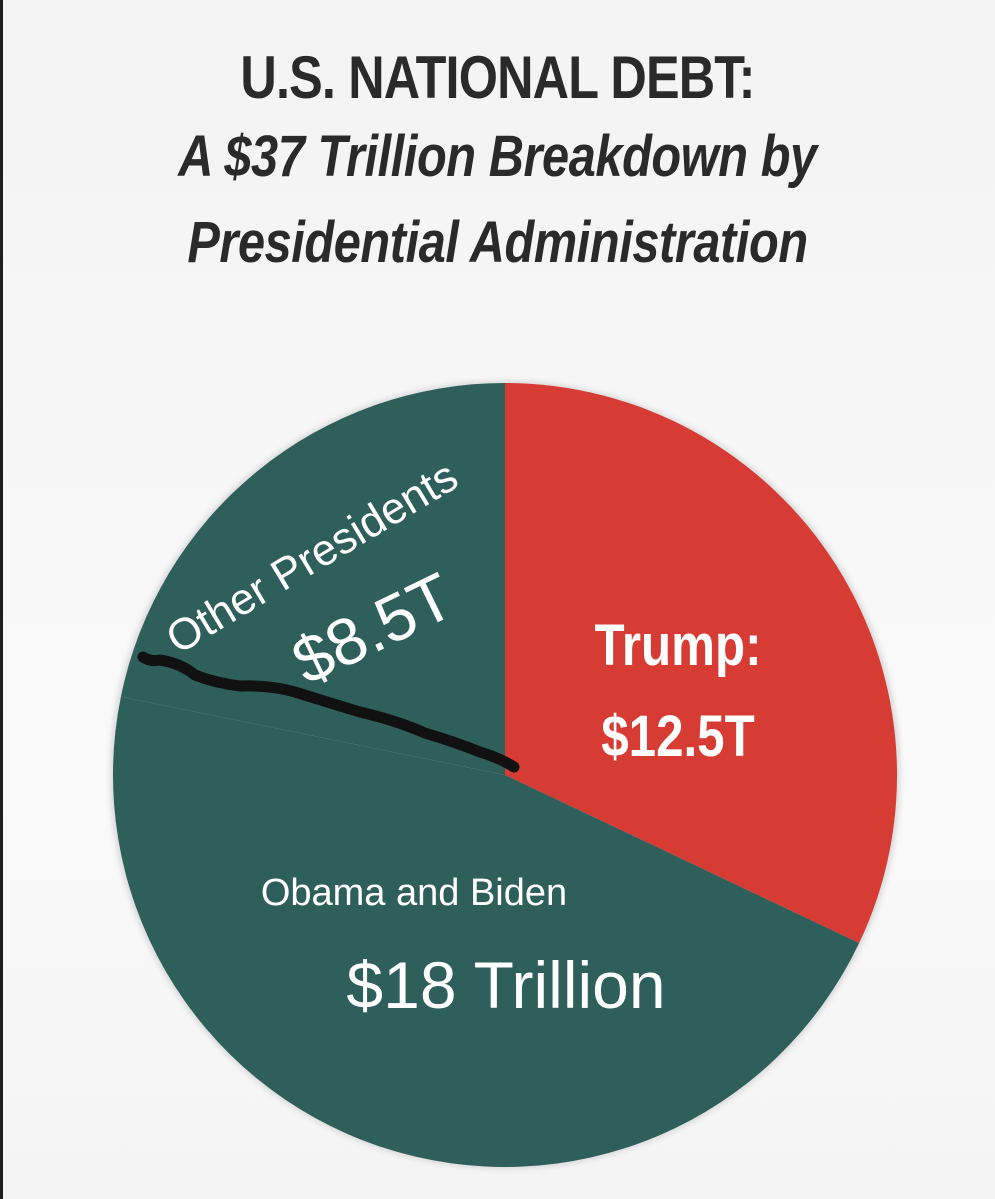 The height and width of the screenshot is (1199, 995). I want to click on title-line-3: Presidential Administration, so click(497, 242).